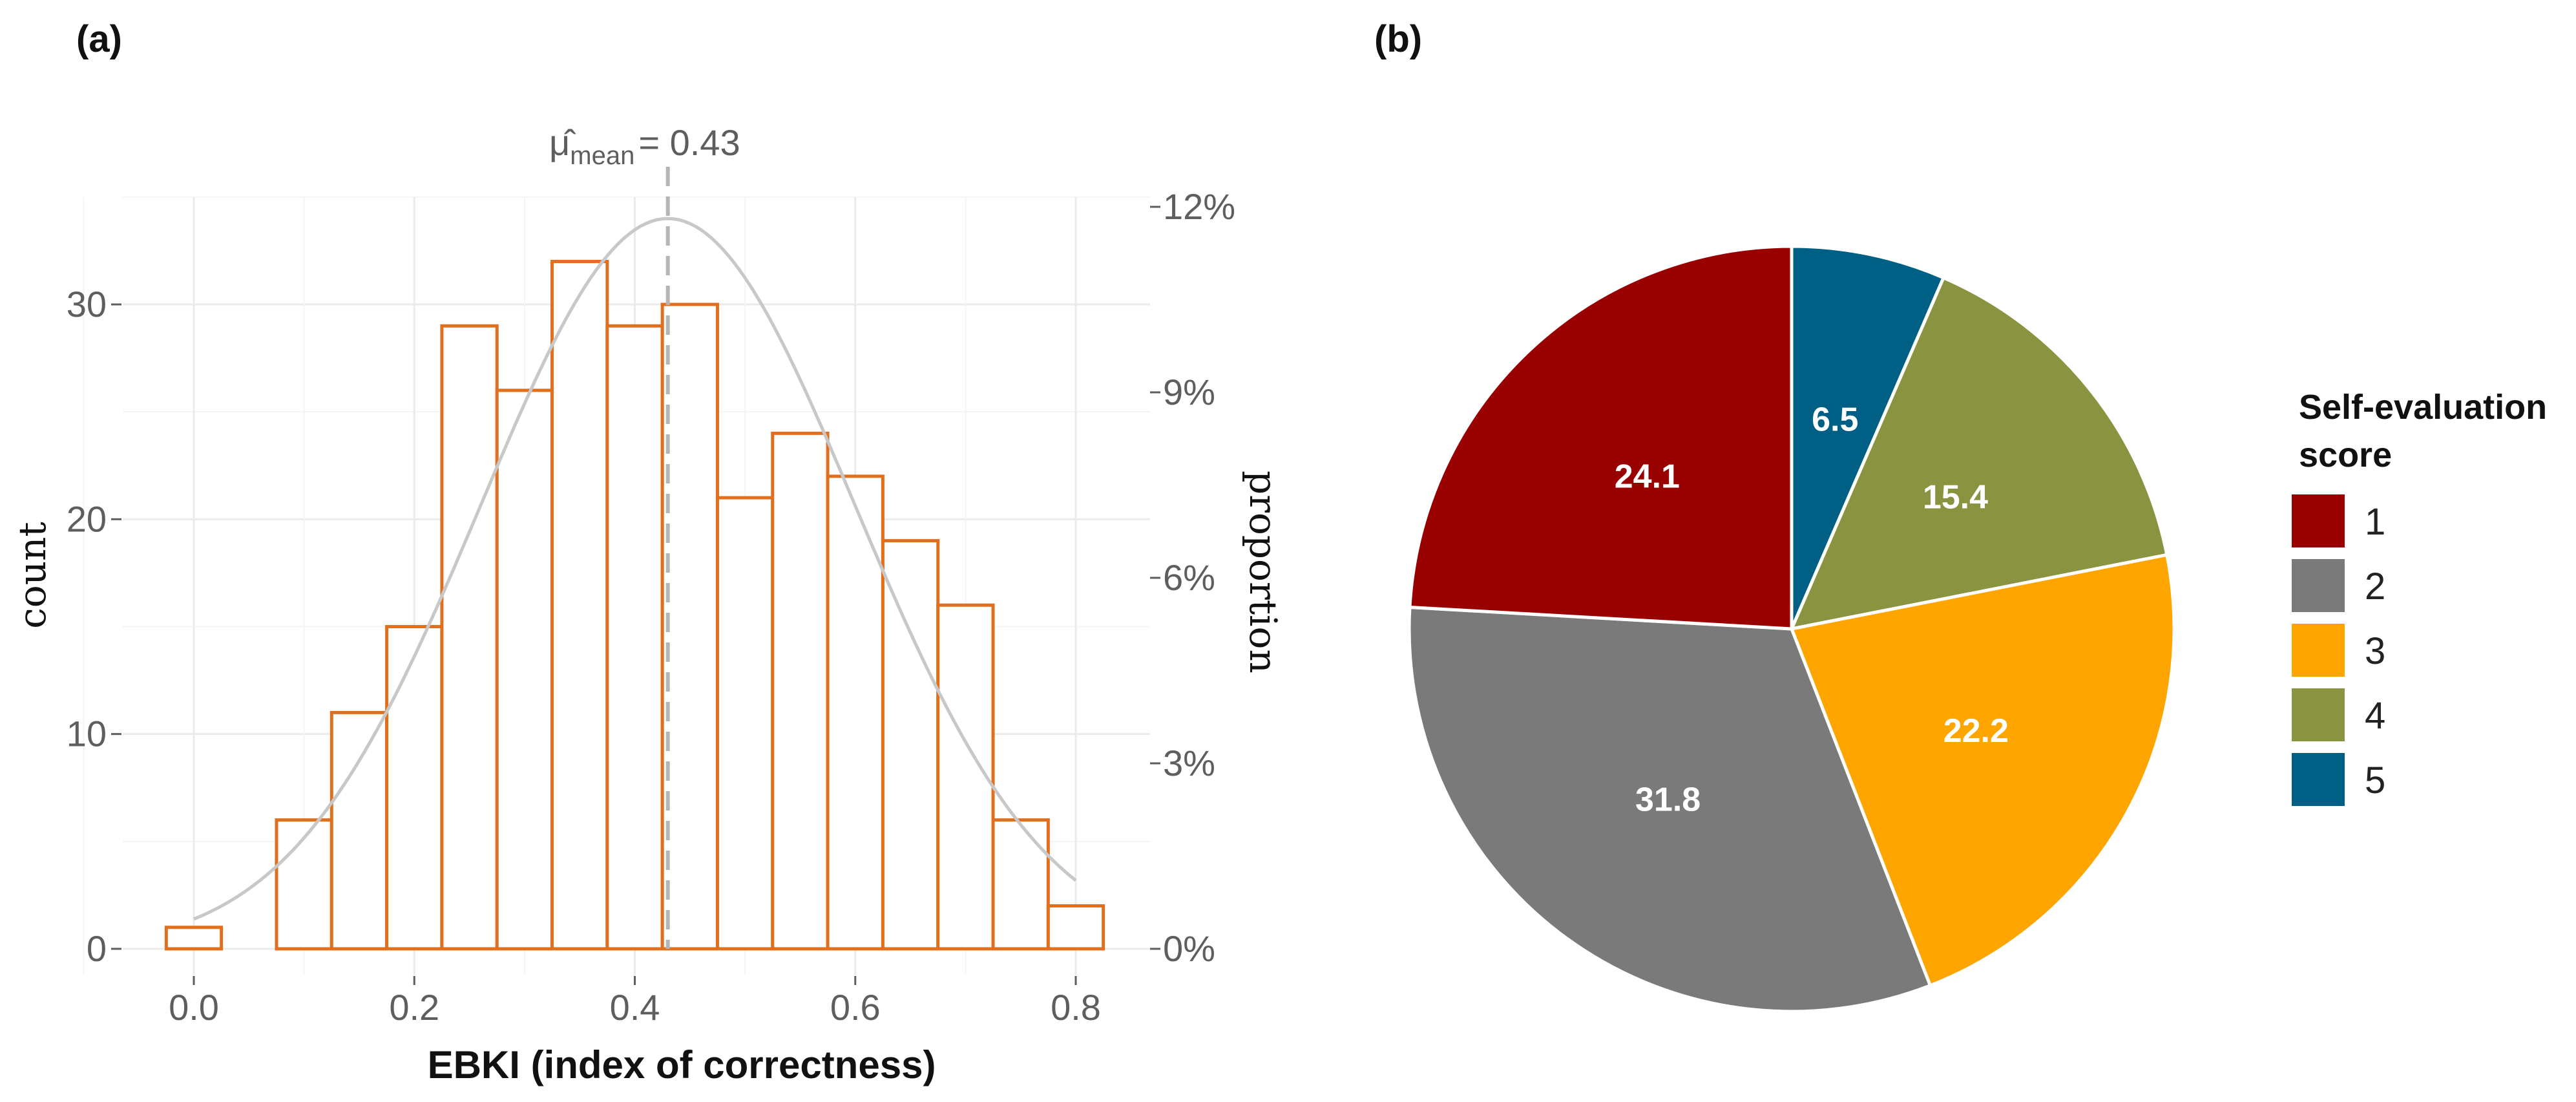 This screenshot has width=2576, height=1102. I want to click on panel-label-b: (b), so click(1398, 39).